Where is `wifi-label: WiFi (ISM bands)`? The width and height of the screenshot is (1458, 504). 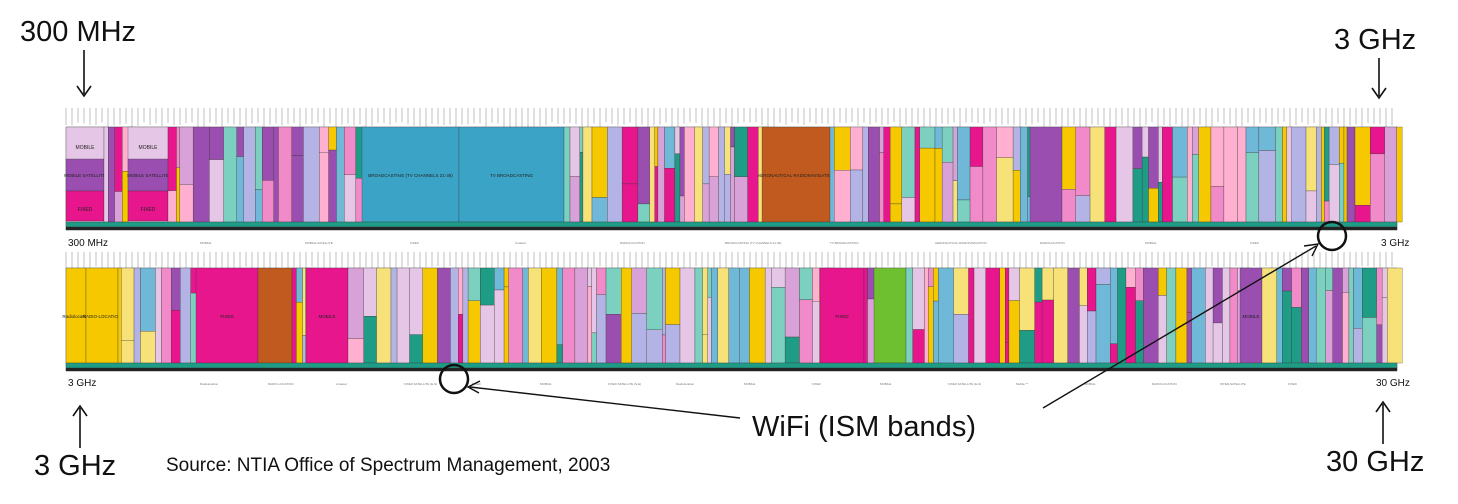
wifi-label: WiFi (ISM bands) is located at coordinates (864, 427).